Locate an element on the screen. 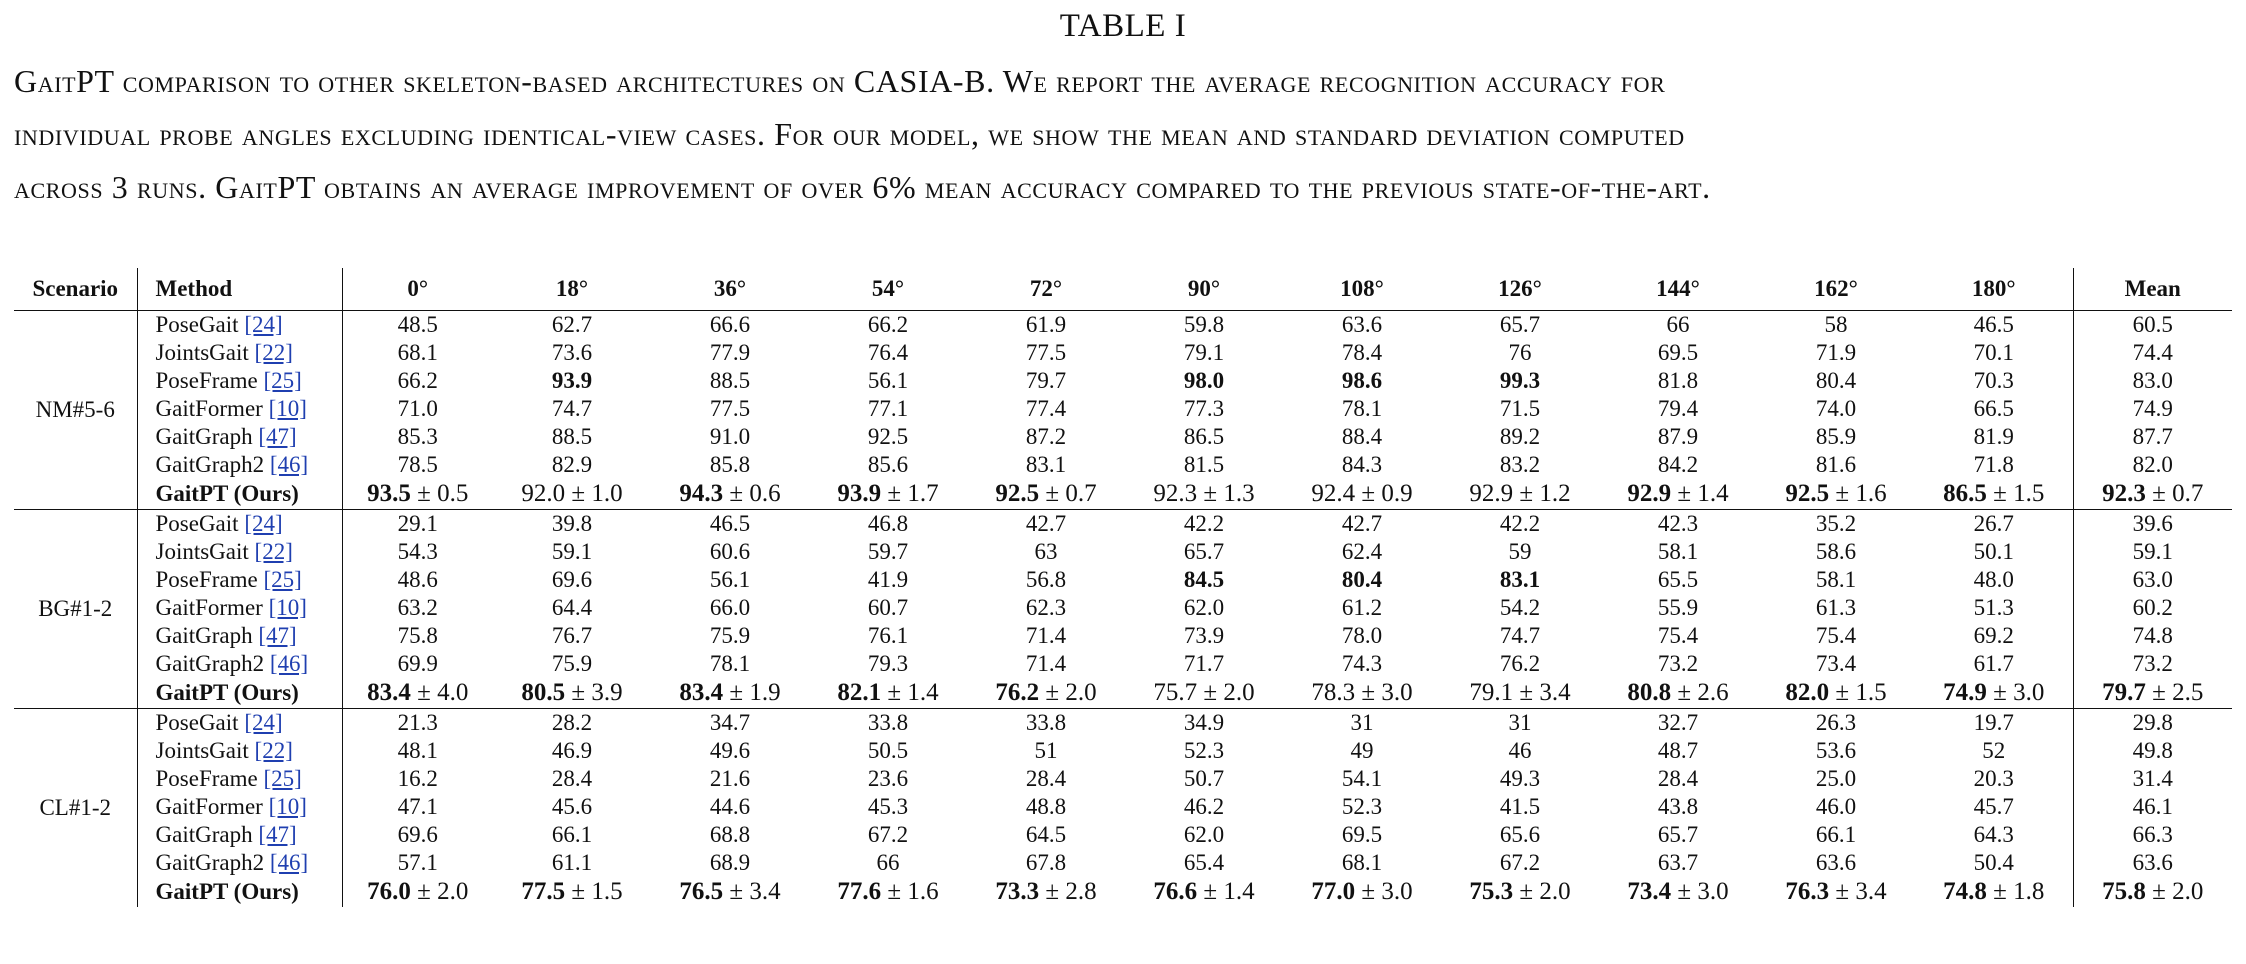 The image size is (2246, 964). column-header: 90° is located at coordinates (1204, 288).